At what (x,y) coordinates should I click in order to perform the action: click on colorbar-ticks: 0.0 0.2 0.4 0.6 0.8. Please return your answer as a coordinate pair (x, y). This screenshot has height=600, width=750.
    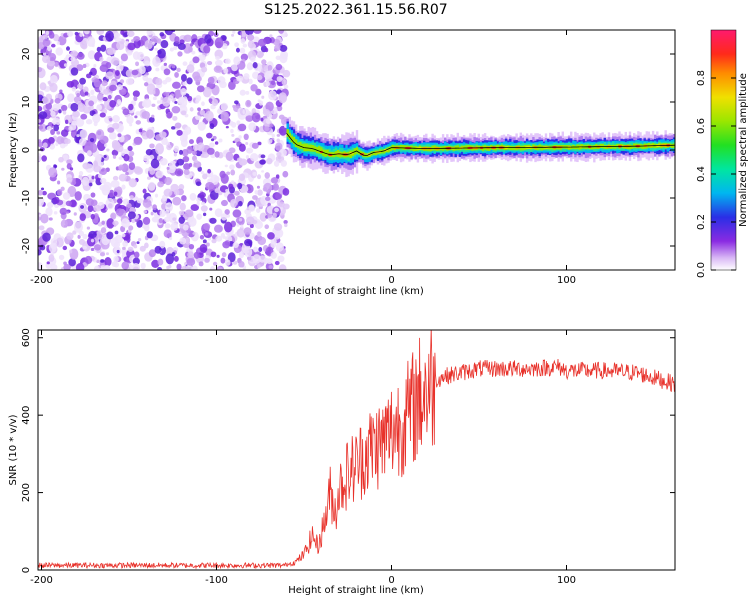
    Looking at the image, I should click on (716, 174).